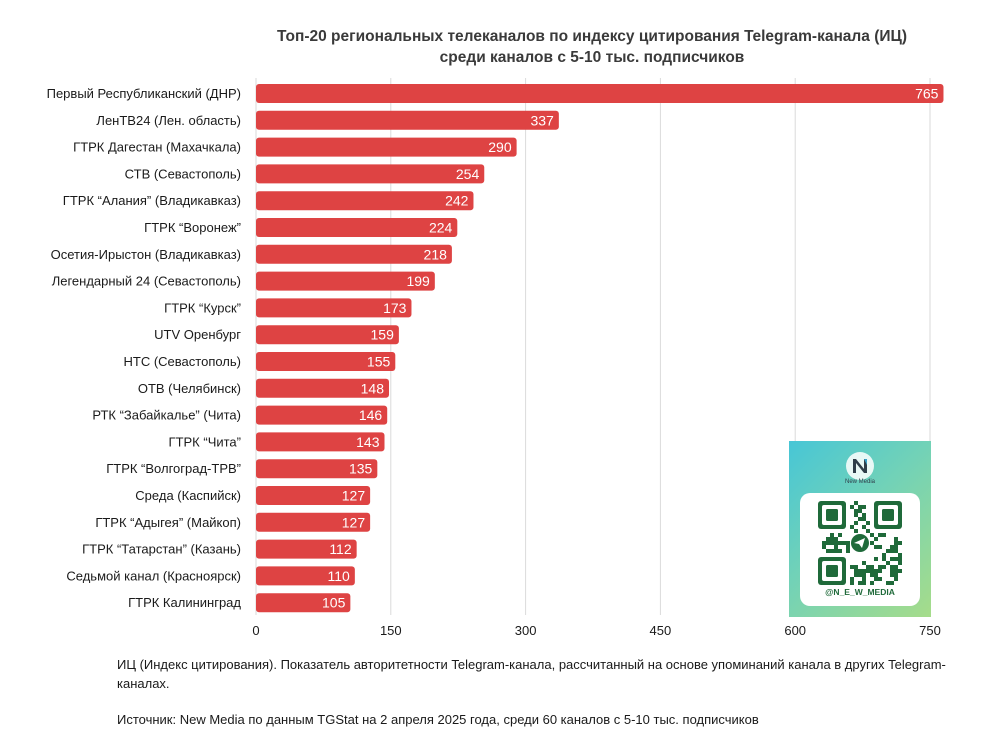  I want to click on qr-code-icon, so click(860, 543).